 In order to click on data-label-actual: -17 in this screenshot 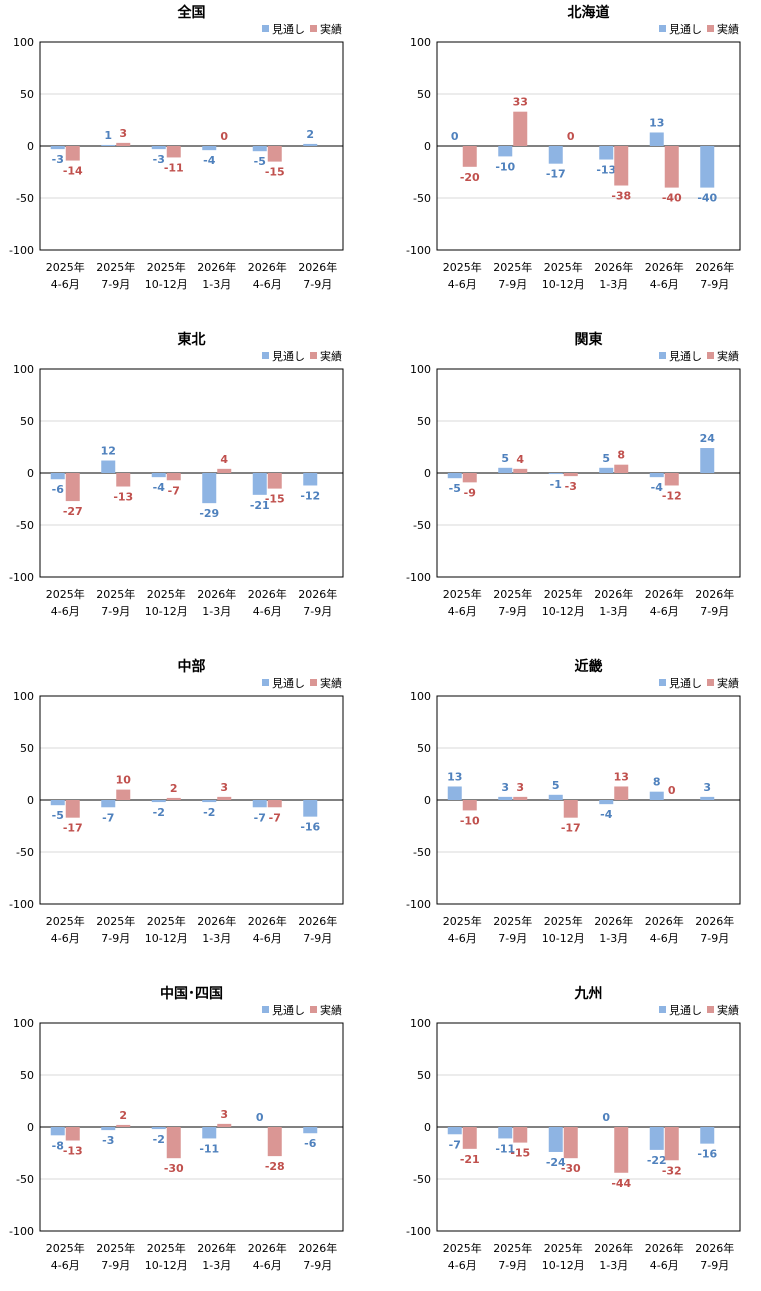, I will do `click(73, 828)`.